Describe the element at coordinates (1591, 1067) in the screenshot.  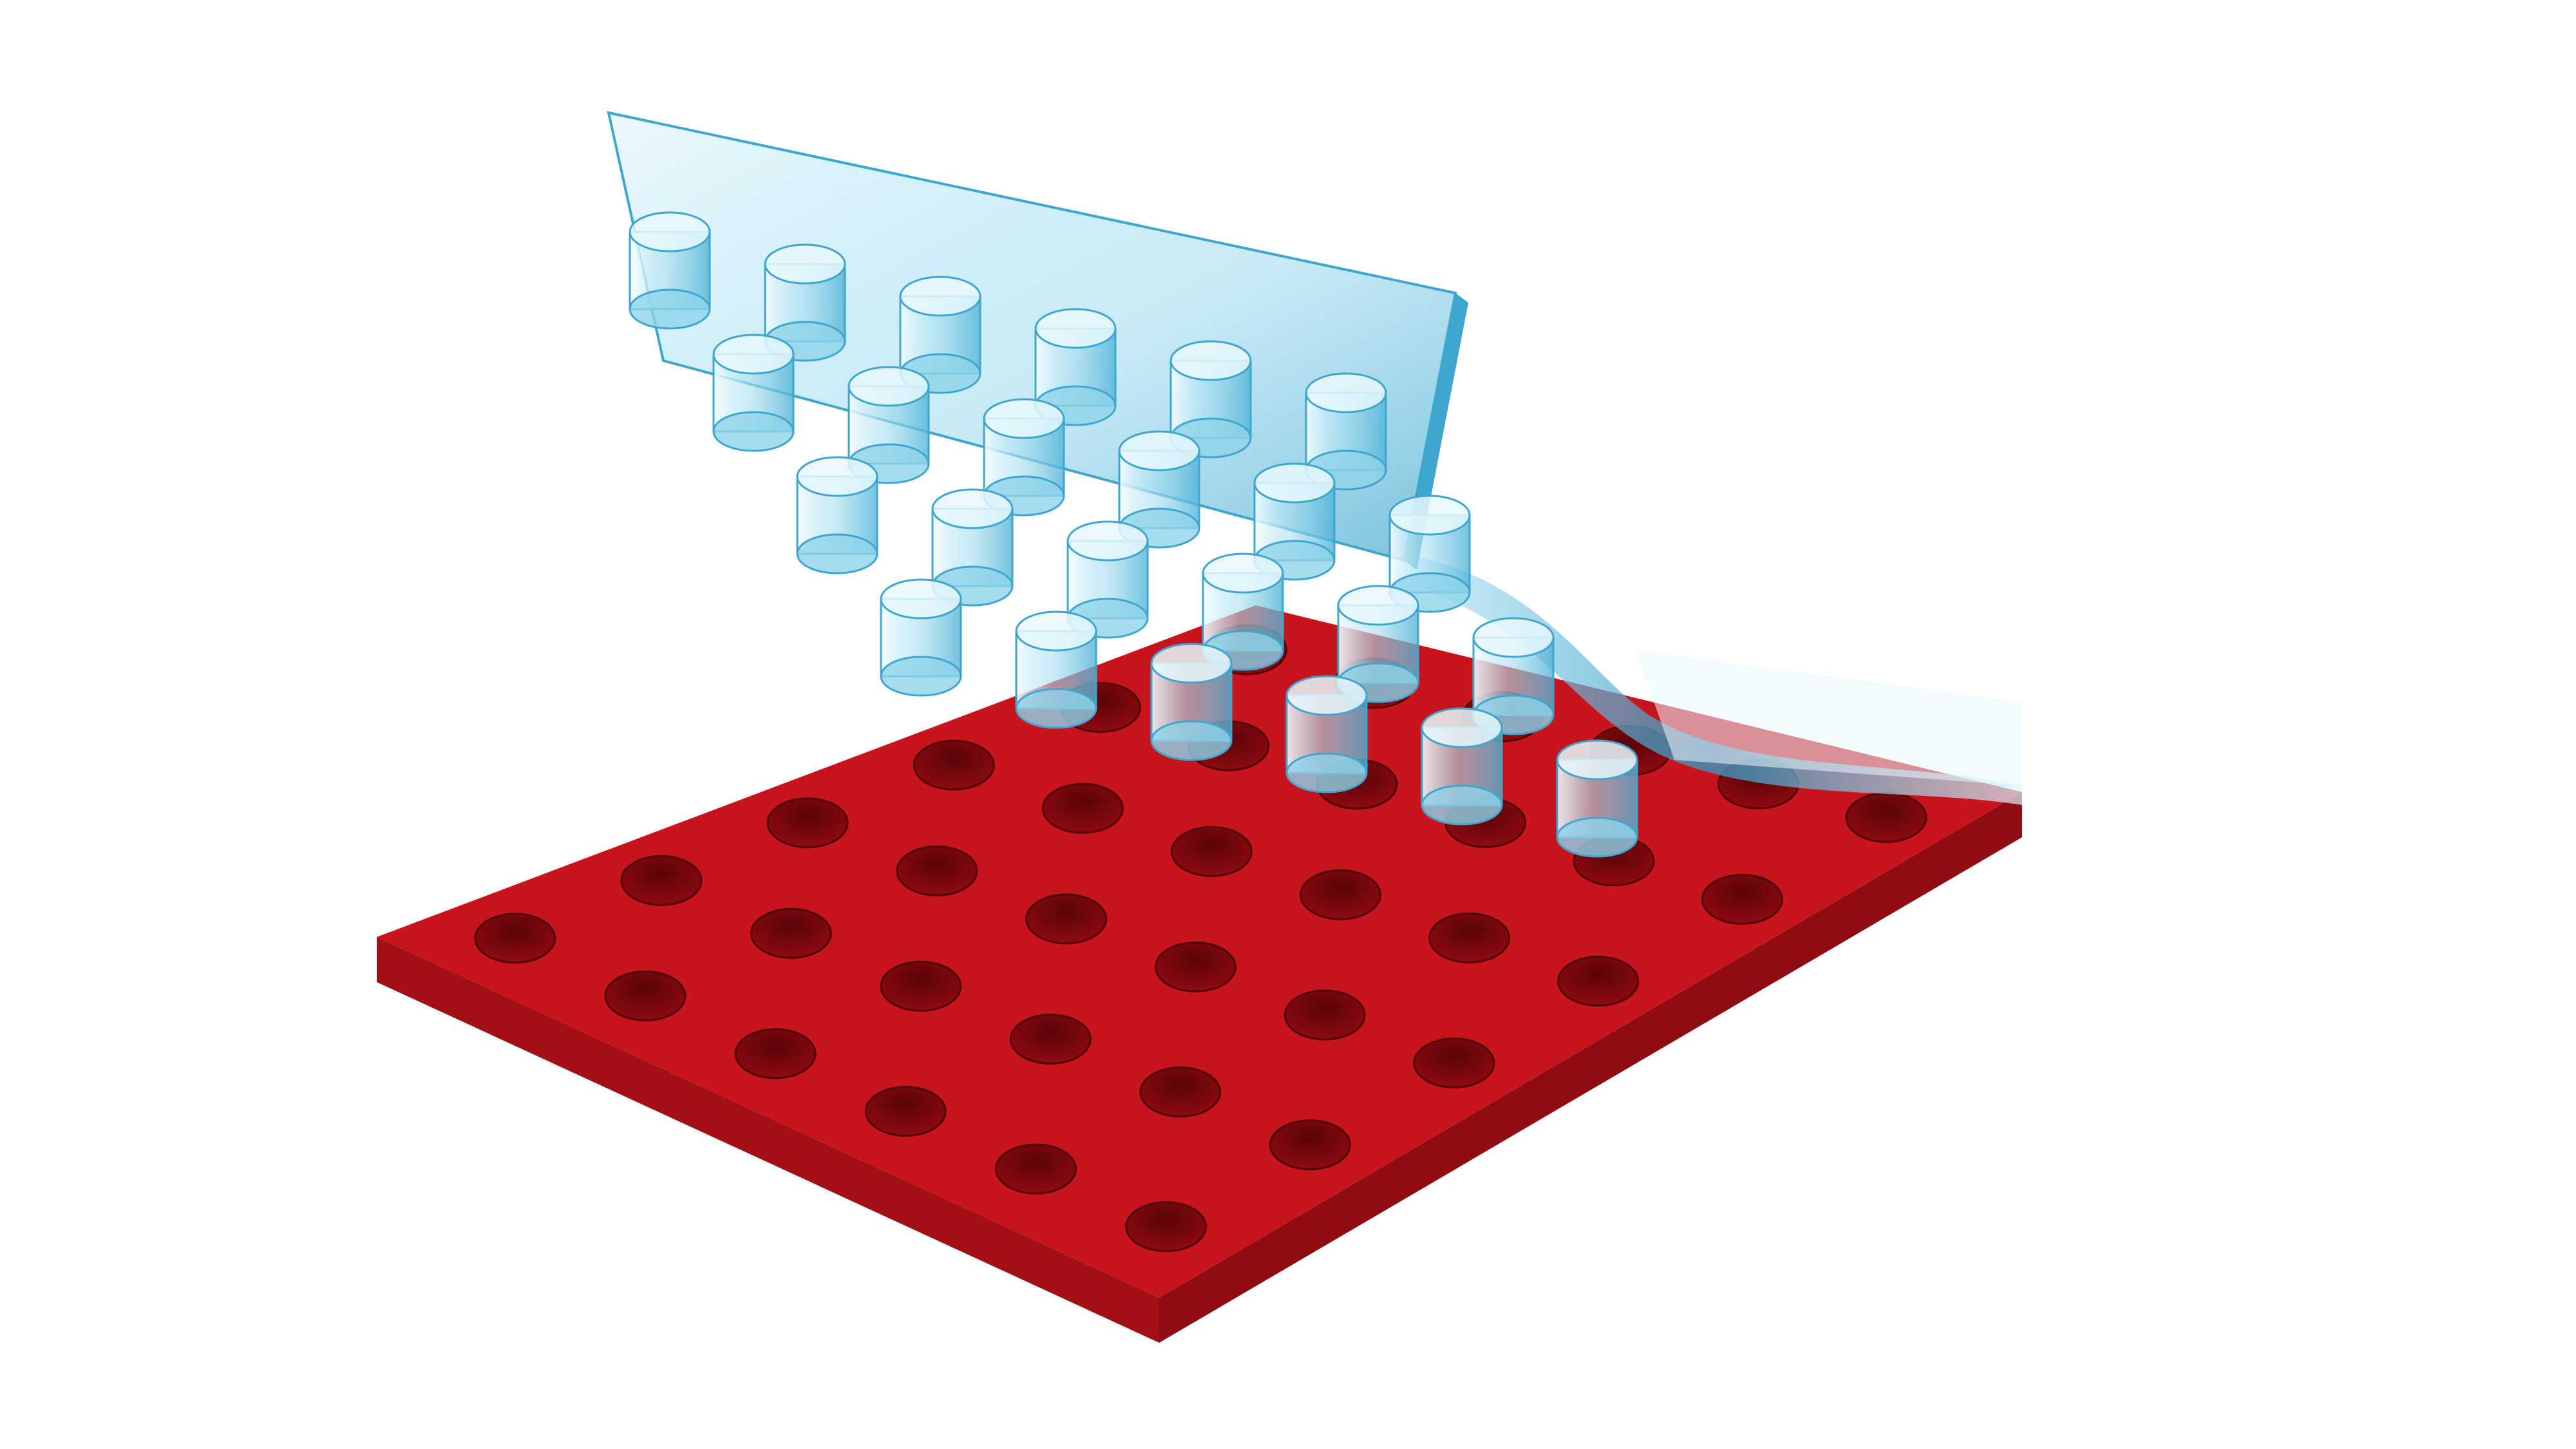
I see `tray-right-face` at that location.